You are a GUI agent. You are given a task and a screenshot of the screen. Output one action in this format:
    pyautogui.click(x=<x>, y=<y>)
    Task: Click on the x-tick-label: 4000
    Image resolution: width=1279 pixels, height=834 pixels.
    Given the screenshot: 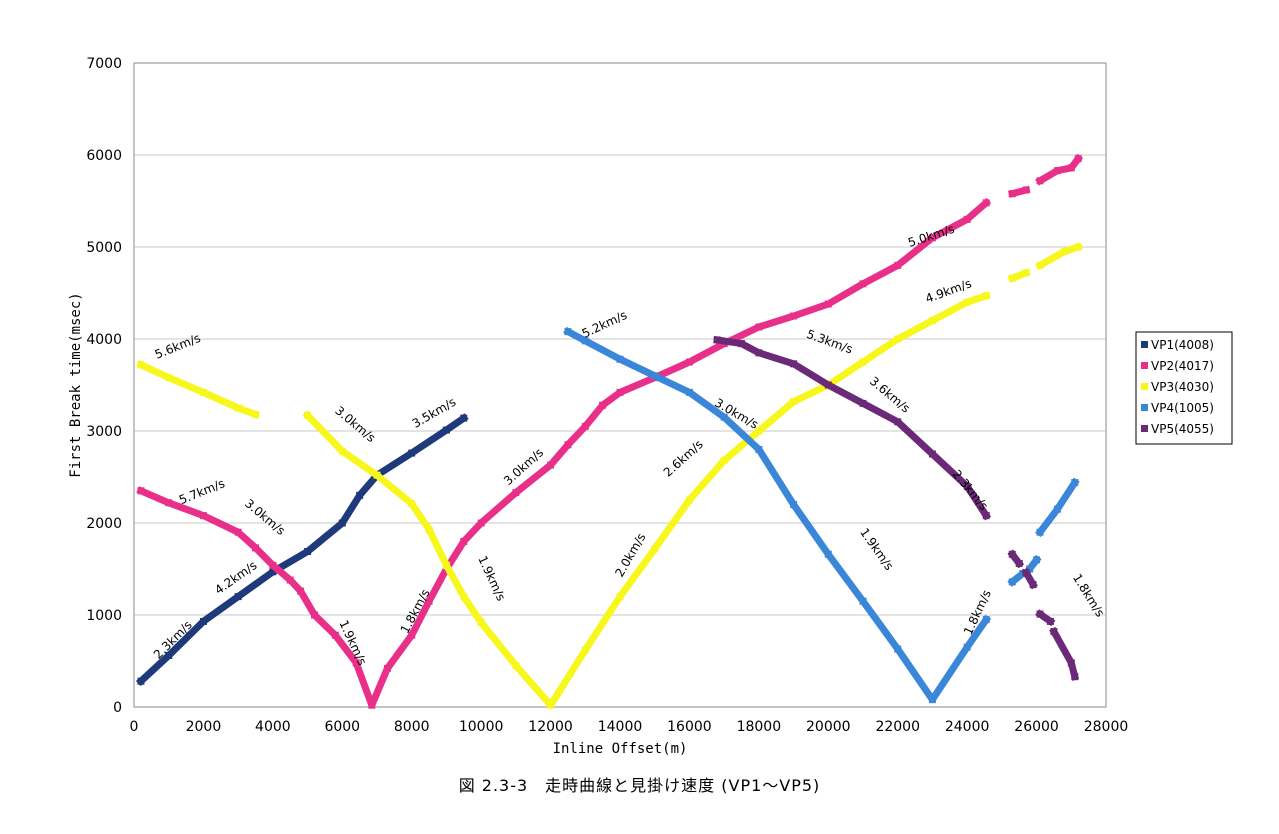 What is the action you would take?
    pyautogui.click(x=273, y=727)
    